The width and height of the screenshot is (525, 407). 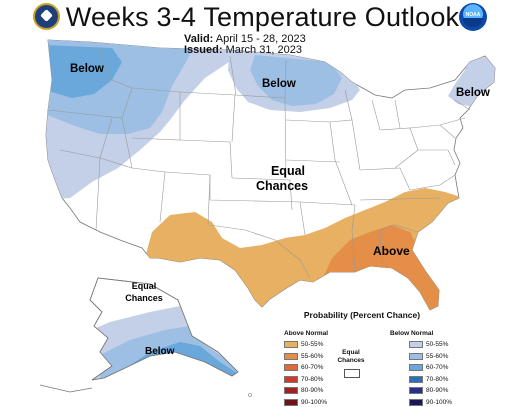 I want to click on valid-dates: April 15 - 28, 2023, so click(x=260, y=39).